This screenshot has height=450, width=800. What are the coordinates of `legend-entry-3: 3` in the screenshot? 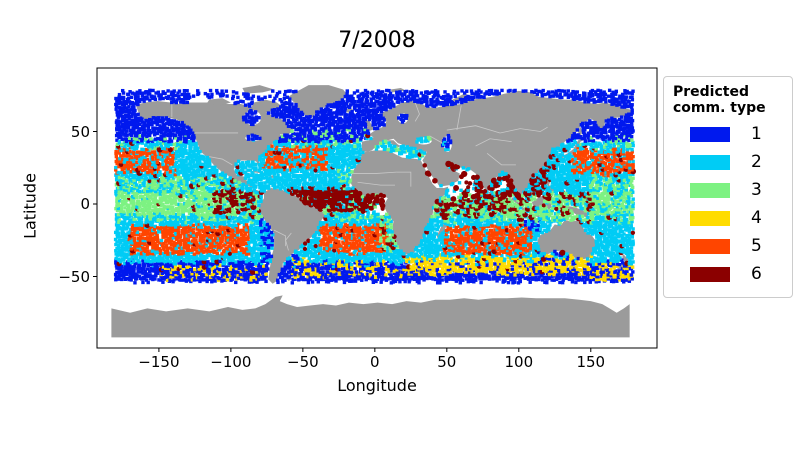 It's located at (728, 190).